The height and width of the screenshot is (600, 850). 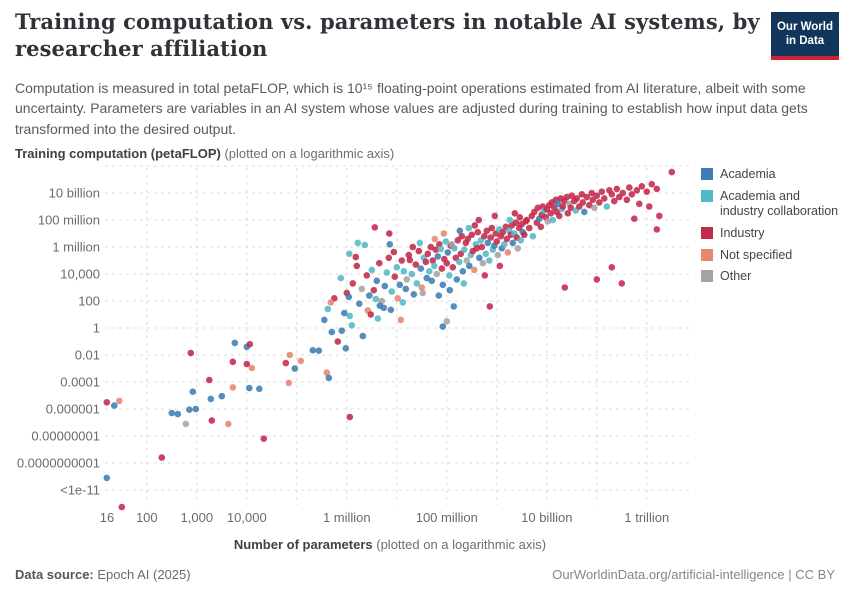 What do you see at coordinates (805, 36) in the screenshot?
I see `owid-logo: Our World in Data` at bounding box center [805, 36].